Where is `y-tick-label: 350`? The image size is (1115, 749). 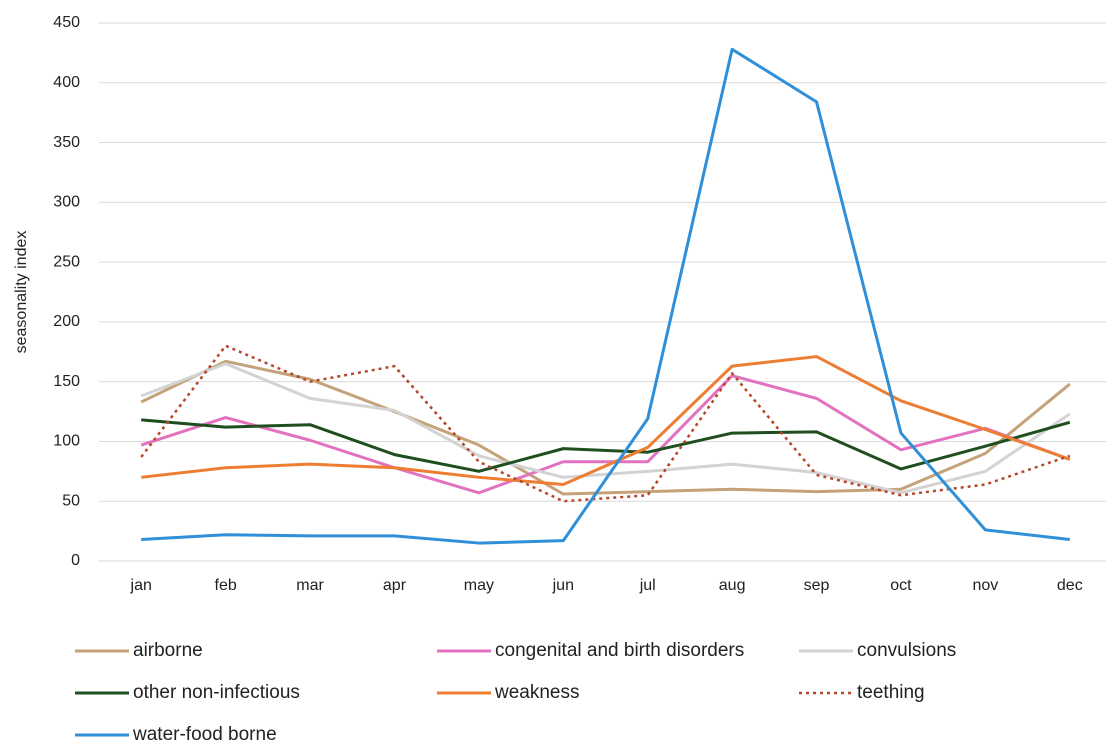 y-tick-label: 350 is located at coordinates (66, 142).